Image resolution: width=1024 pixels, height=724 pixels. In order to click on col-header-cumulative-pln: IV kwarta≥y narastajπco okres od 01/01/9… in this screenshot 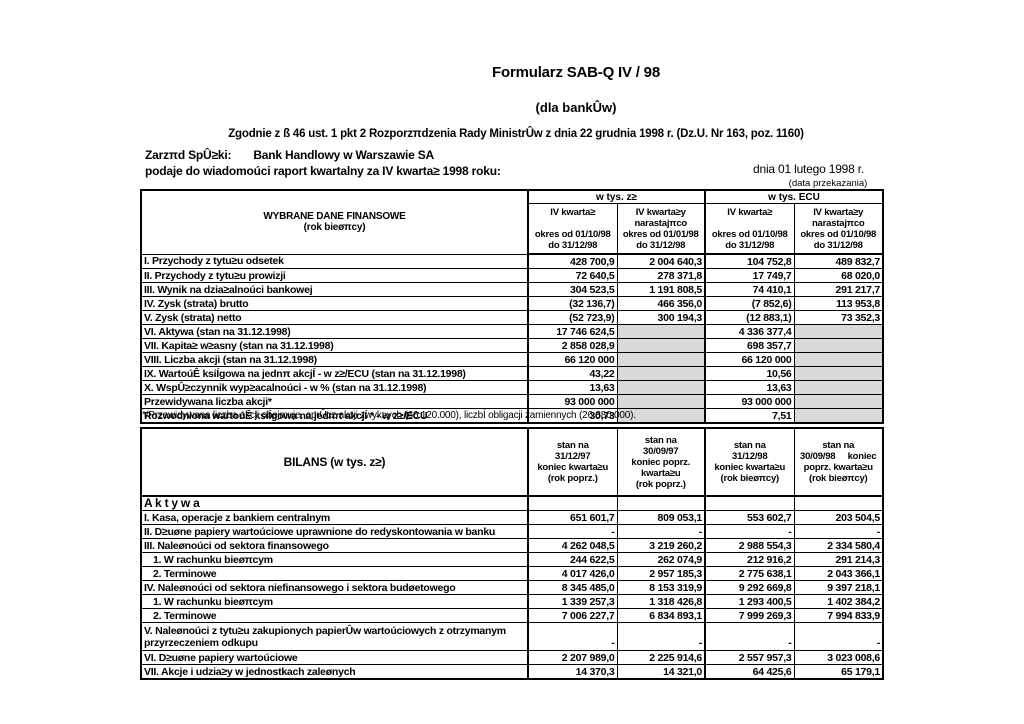, I will do `click(661, 229)`.